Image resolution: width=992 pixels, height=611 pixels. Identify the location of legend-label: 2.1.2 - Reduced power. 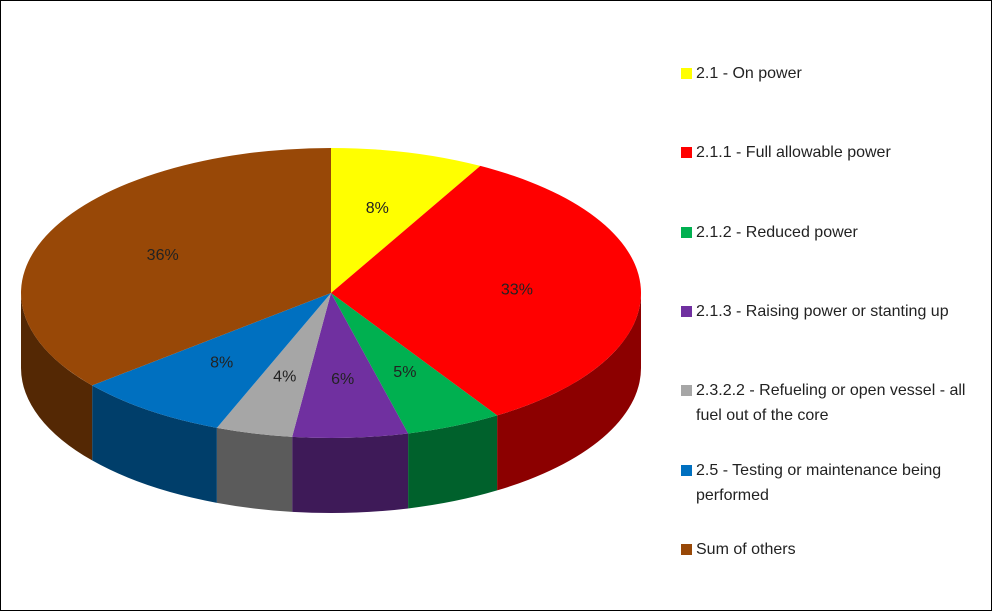
(777, 232).